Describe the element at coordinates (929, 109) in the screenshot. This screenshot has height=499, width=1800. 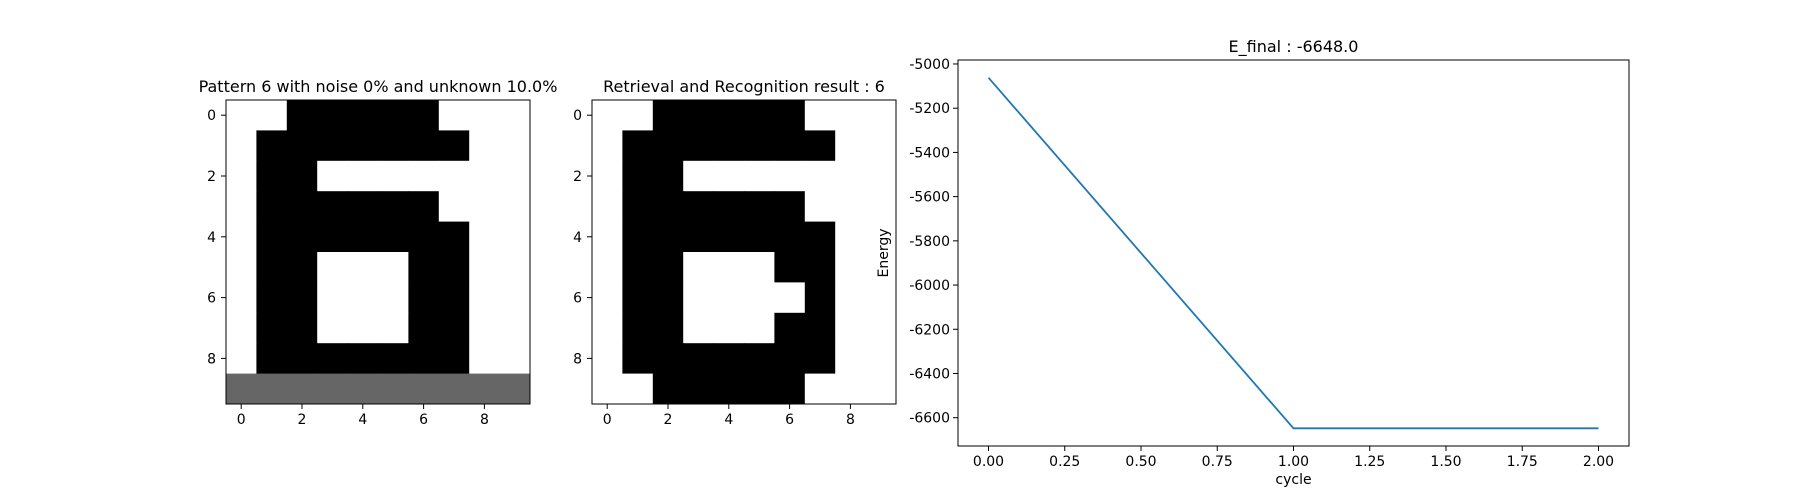
I see `y-tick-label: -5200` at that location.